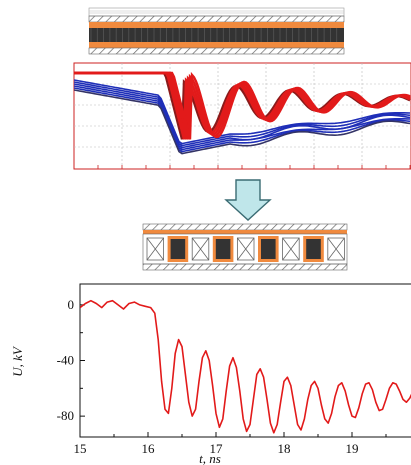 The image size is (411, 465). I want to click on top-red-waveform-bundle, so click(242, 105).